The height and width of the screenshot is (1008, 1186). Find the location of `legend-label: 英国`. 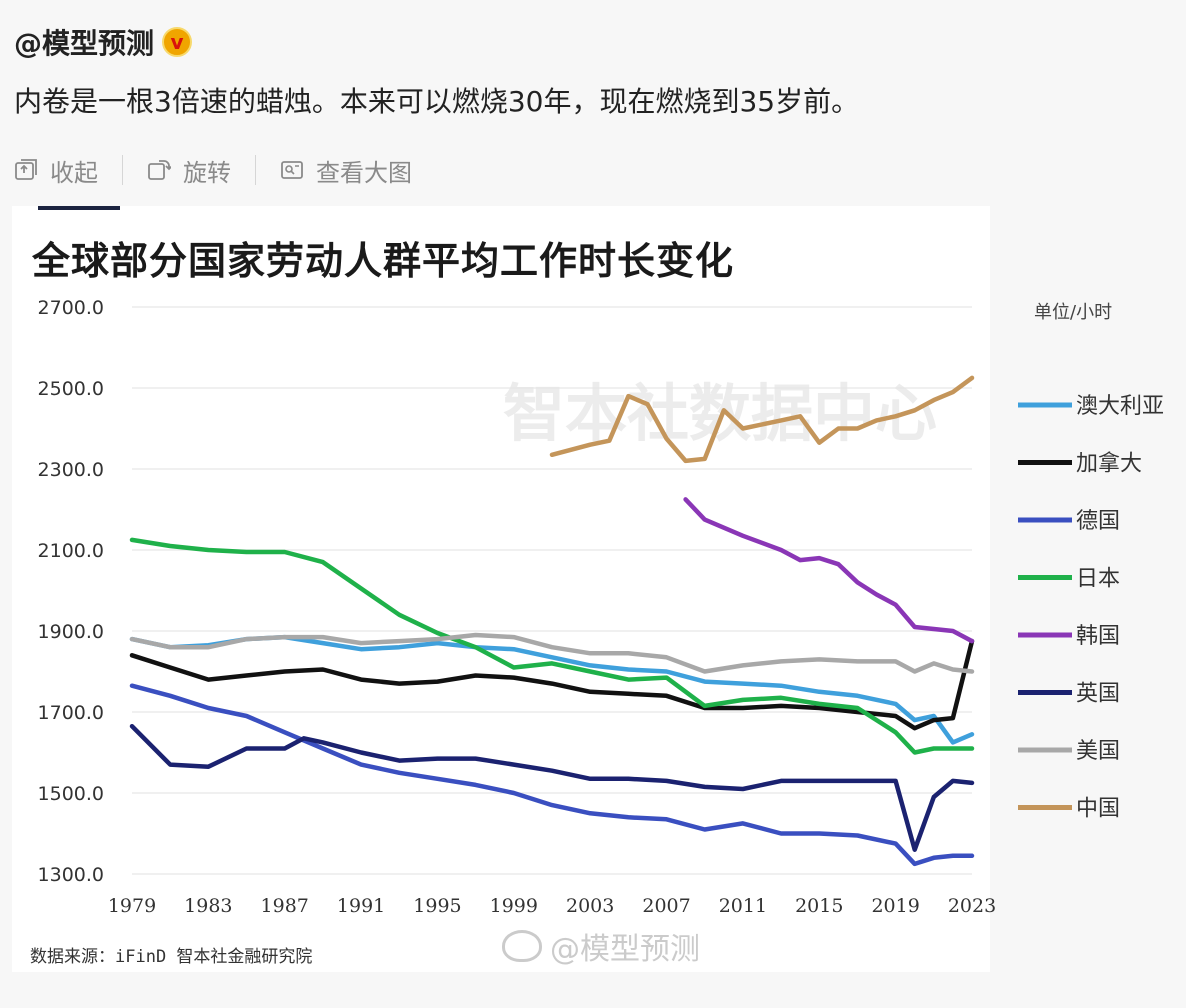

legend-label: 英国 is located at coordinates (1098, 694).